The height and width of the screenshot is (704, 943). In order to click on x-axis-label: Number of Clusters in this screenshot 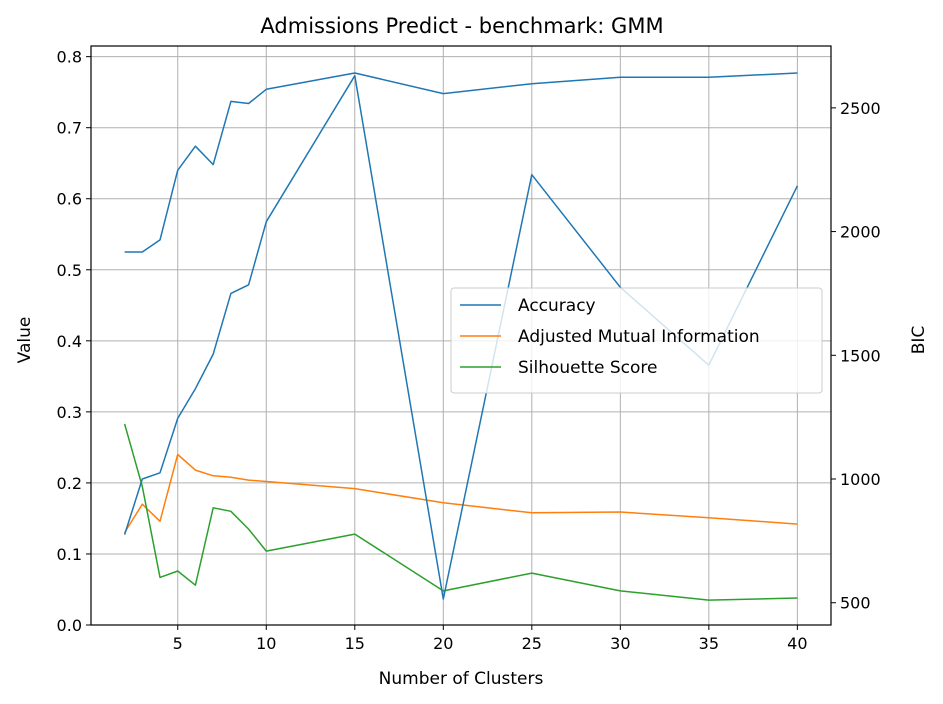, I will do `click(461, 679)`.